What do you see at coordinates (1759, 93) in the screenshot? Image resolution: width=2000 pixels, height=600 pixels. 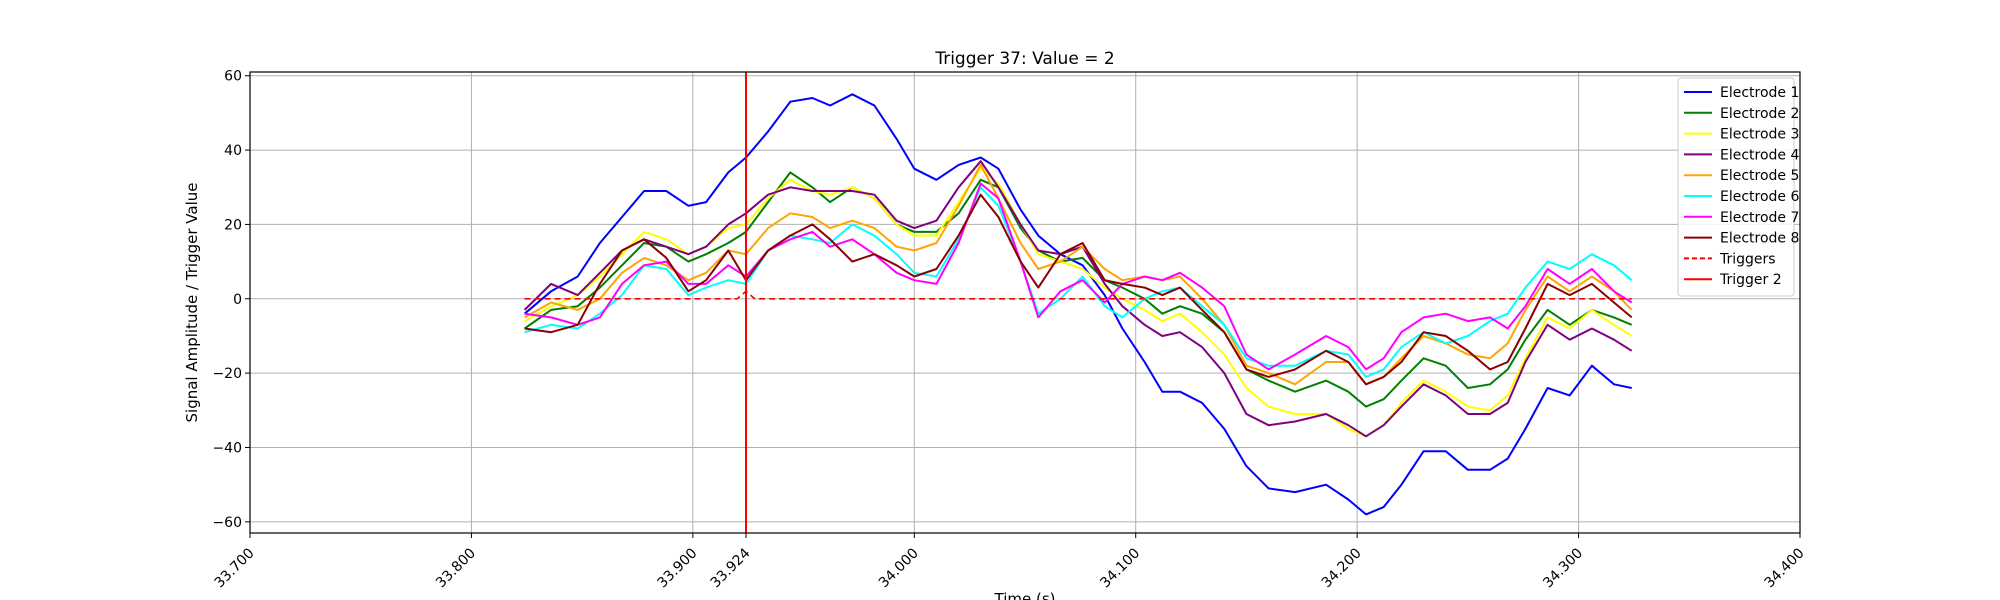 I see `legend-label: Electrode 1` at bounding box center [1759, 93].